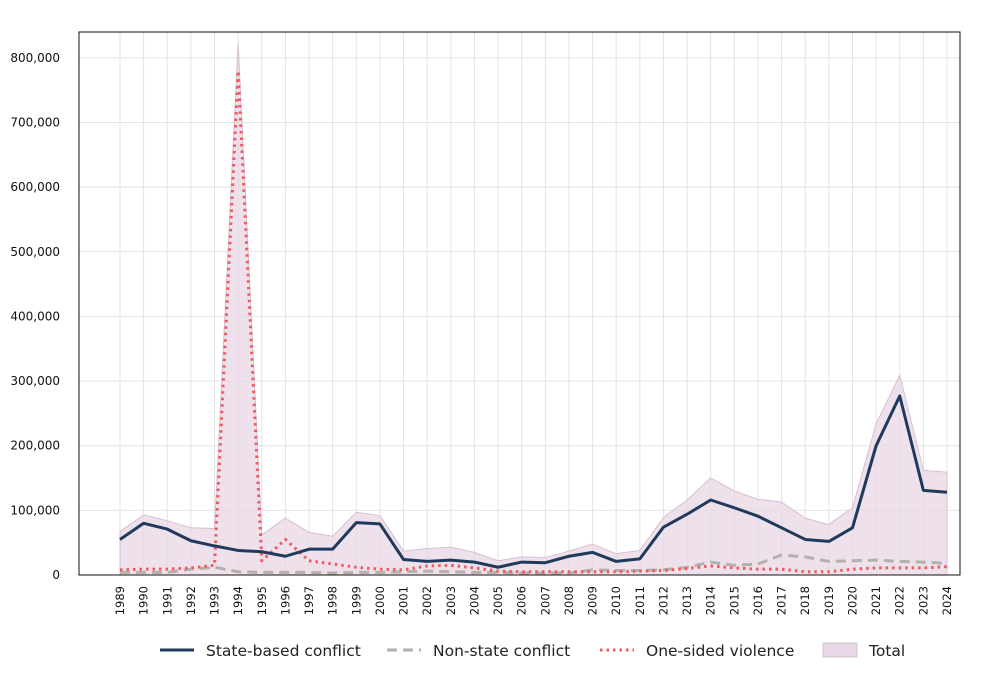  Describe the element at coordinates (501, 651) in the screenshot. I see `legend-label-non-state-conflict: Non-state conflict` at that location.